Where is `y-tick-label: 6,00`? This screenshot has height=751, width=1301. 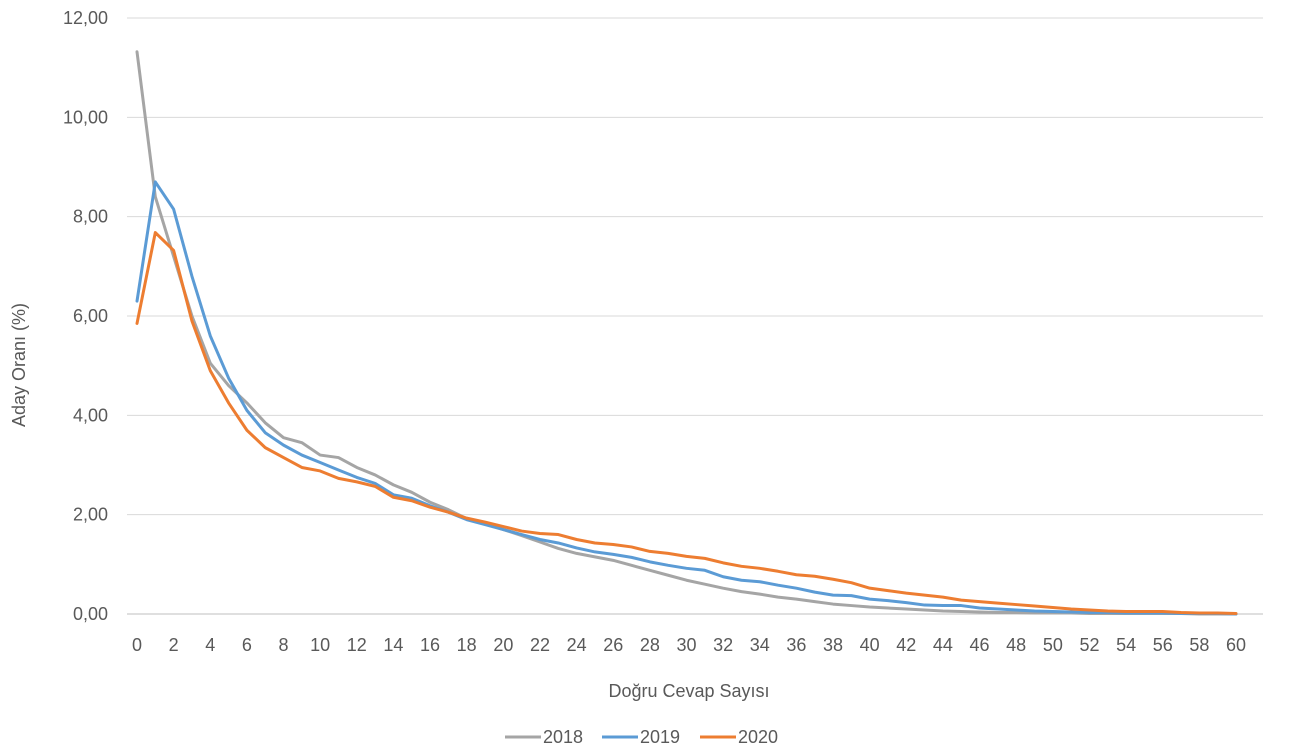 y-tick-label: 6,00 is located at coordinates (90, 316).